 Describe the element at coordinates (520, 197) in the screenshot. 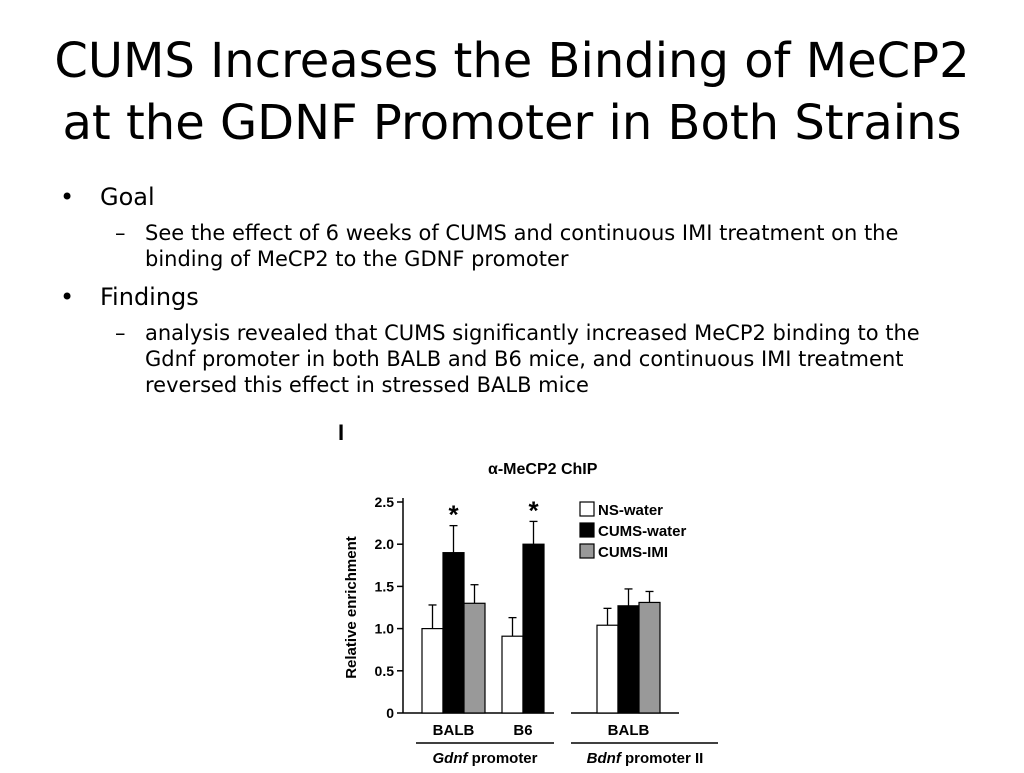

I see `bullet-goal: • Goal` at that location.